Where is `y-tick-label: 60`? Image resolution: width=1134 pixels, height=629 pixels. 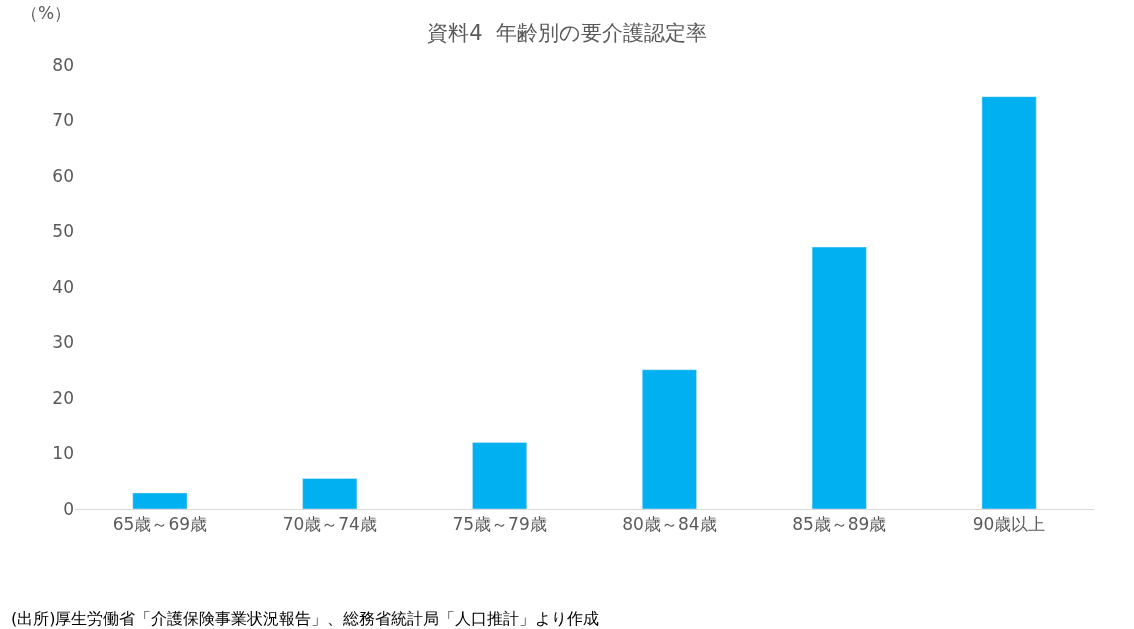 y-tick-label: 60 is located at coordinates (63, 175).